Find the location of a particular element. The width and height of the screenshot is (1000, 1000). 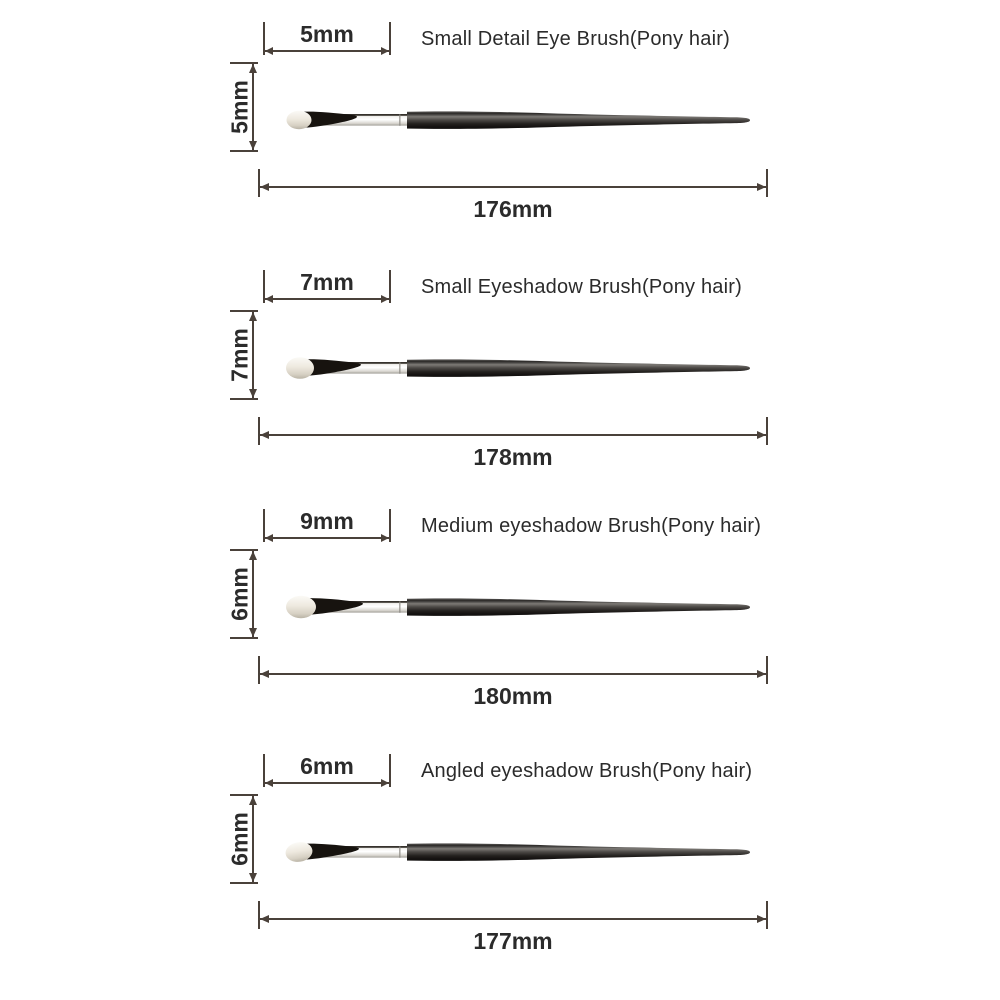

head-width-label: 6mm is located at coordinates (327, 765).